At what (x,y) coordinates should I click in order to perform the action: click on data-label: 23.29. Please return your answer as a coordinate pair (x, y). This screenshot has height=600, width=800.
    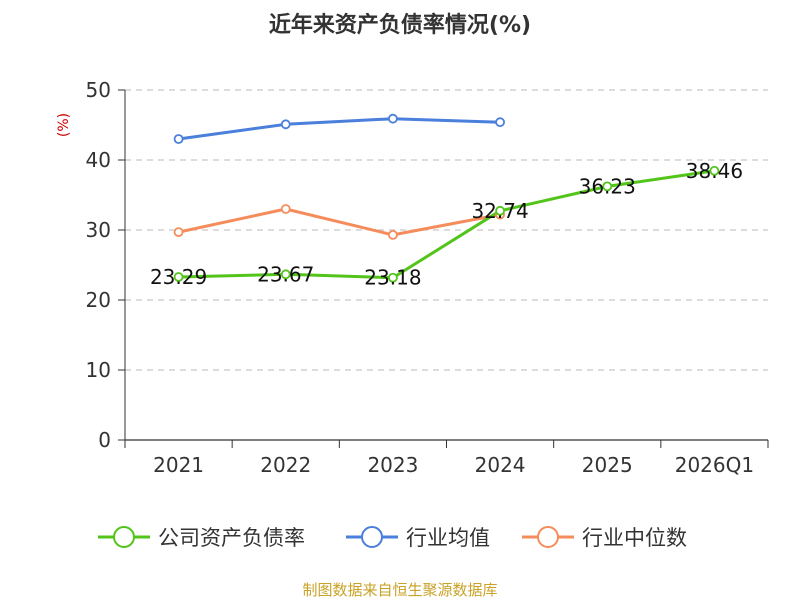
    Looking at the image, I should click on (178, 277).